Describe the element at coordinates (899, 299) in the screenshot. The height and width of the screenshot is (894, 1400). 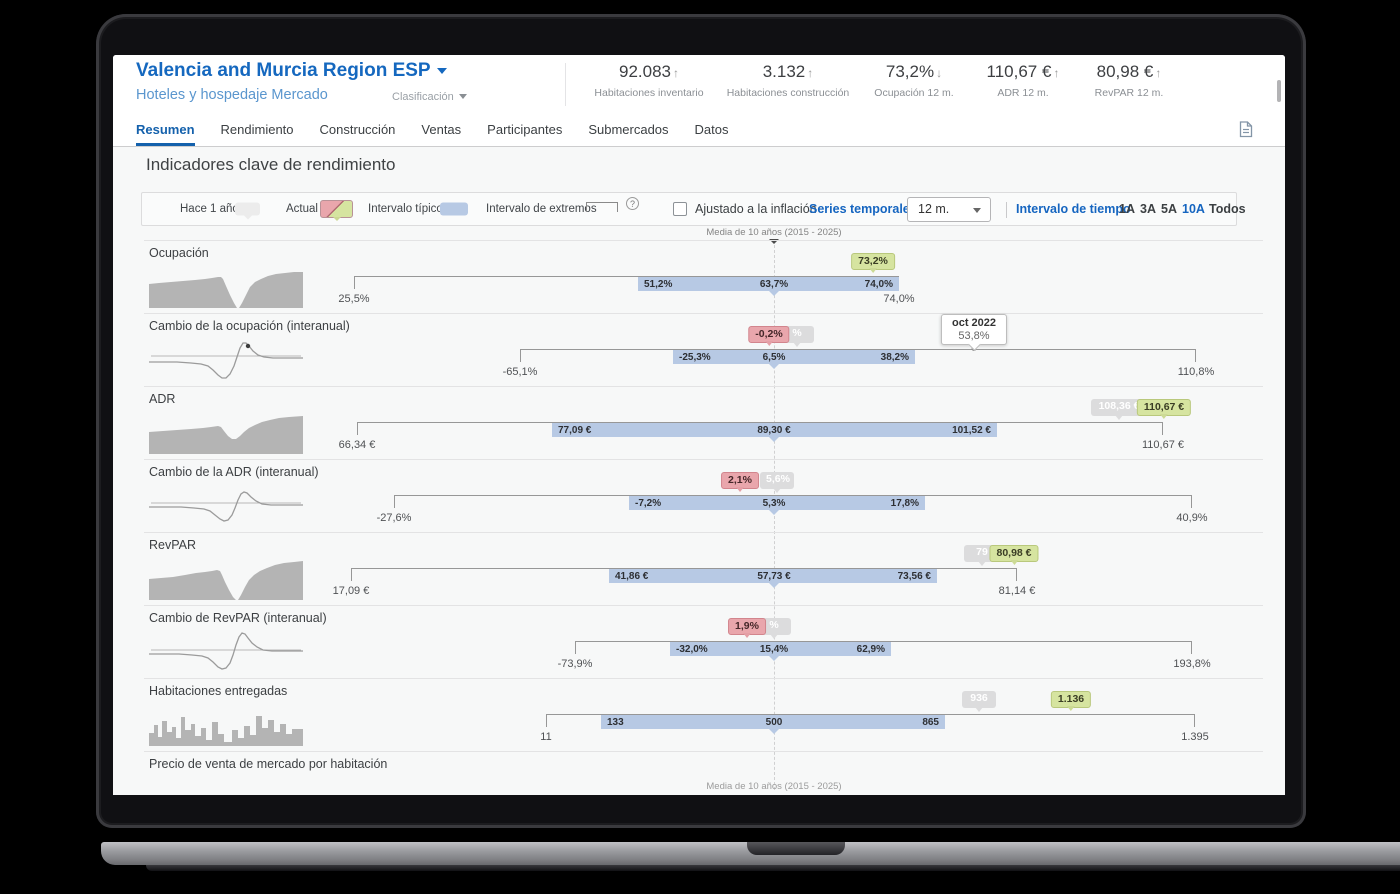
I see `max-value-label: 74,0%` at that location.